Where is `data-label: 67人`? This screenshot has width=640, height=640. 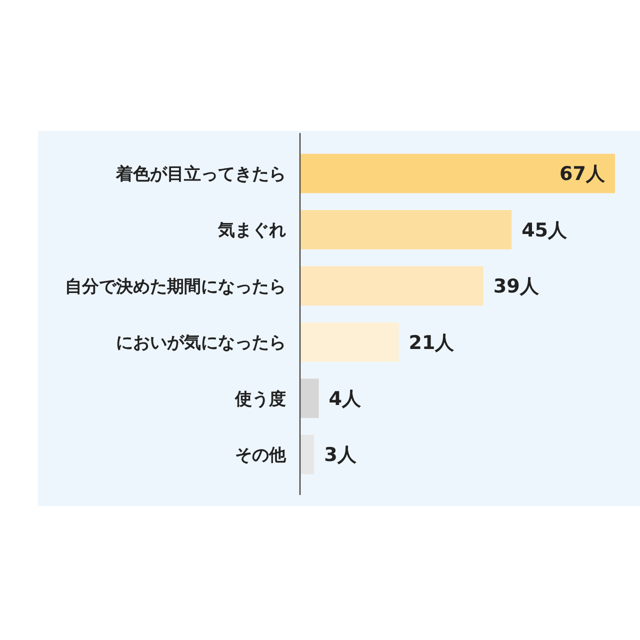 data-label: 67人 is located at coordinates (583, 174).